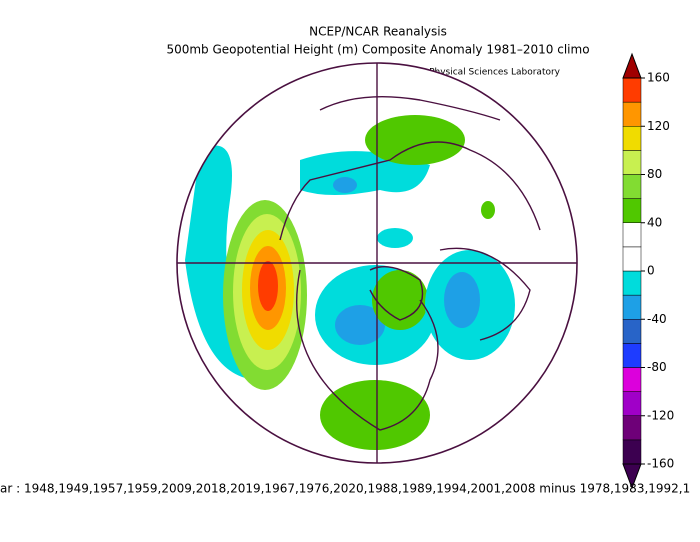  What do you see at coordinates (632, 476) in the screenshot?
I see `colorbar-arrow-bottom` at bounding box center [632, 476].